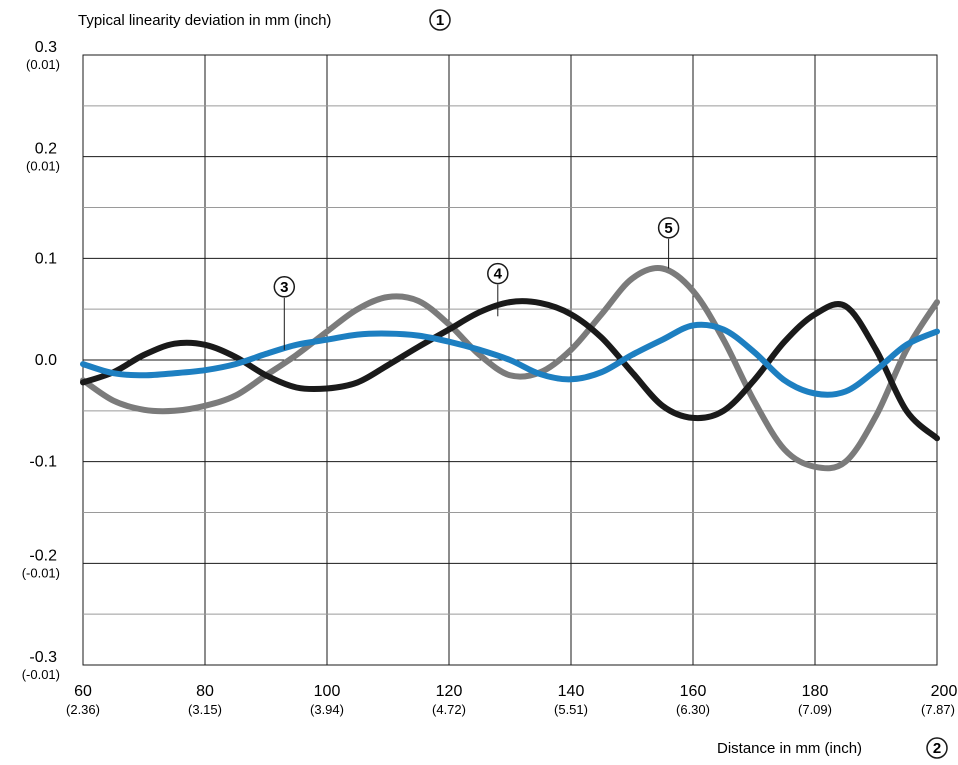 The width and height of the screenshot is (958, 765). I want to click on x-tick-inch: (6.30), so click(693, 709).